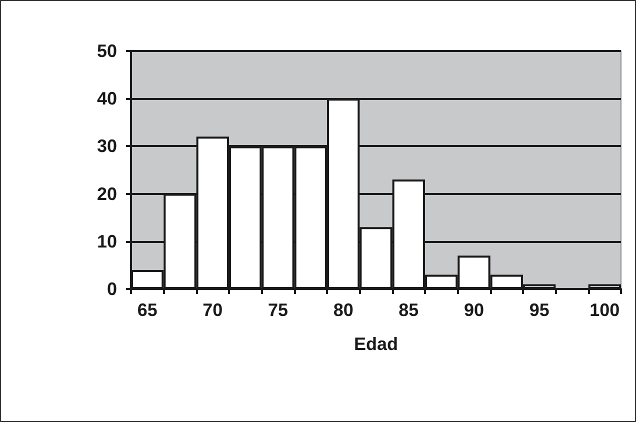 The image size is (636, 422). Describe the element at coordinates (147, 310) in the screenshot. I see `x-tick-label: 65` at that location.